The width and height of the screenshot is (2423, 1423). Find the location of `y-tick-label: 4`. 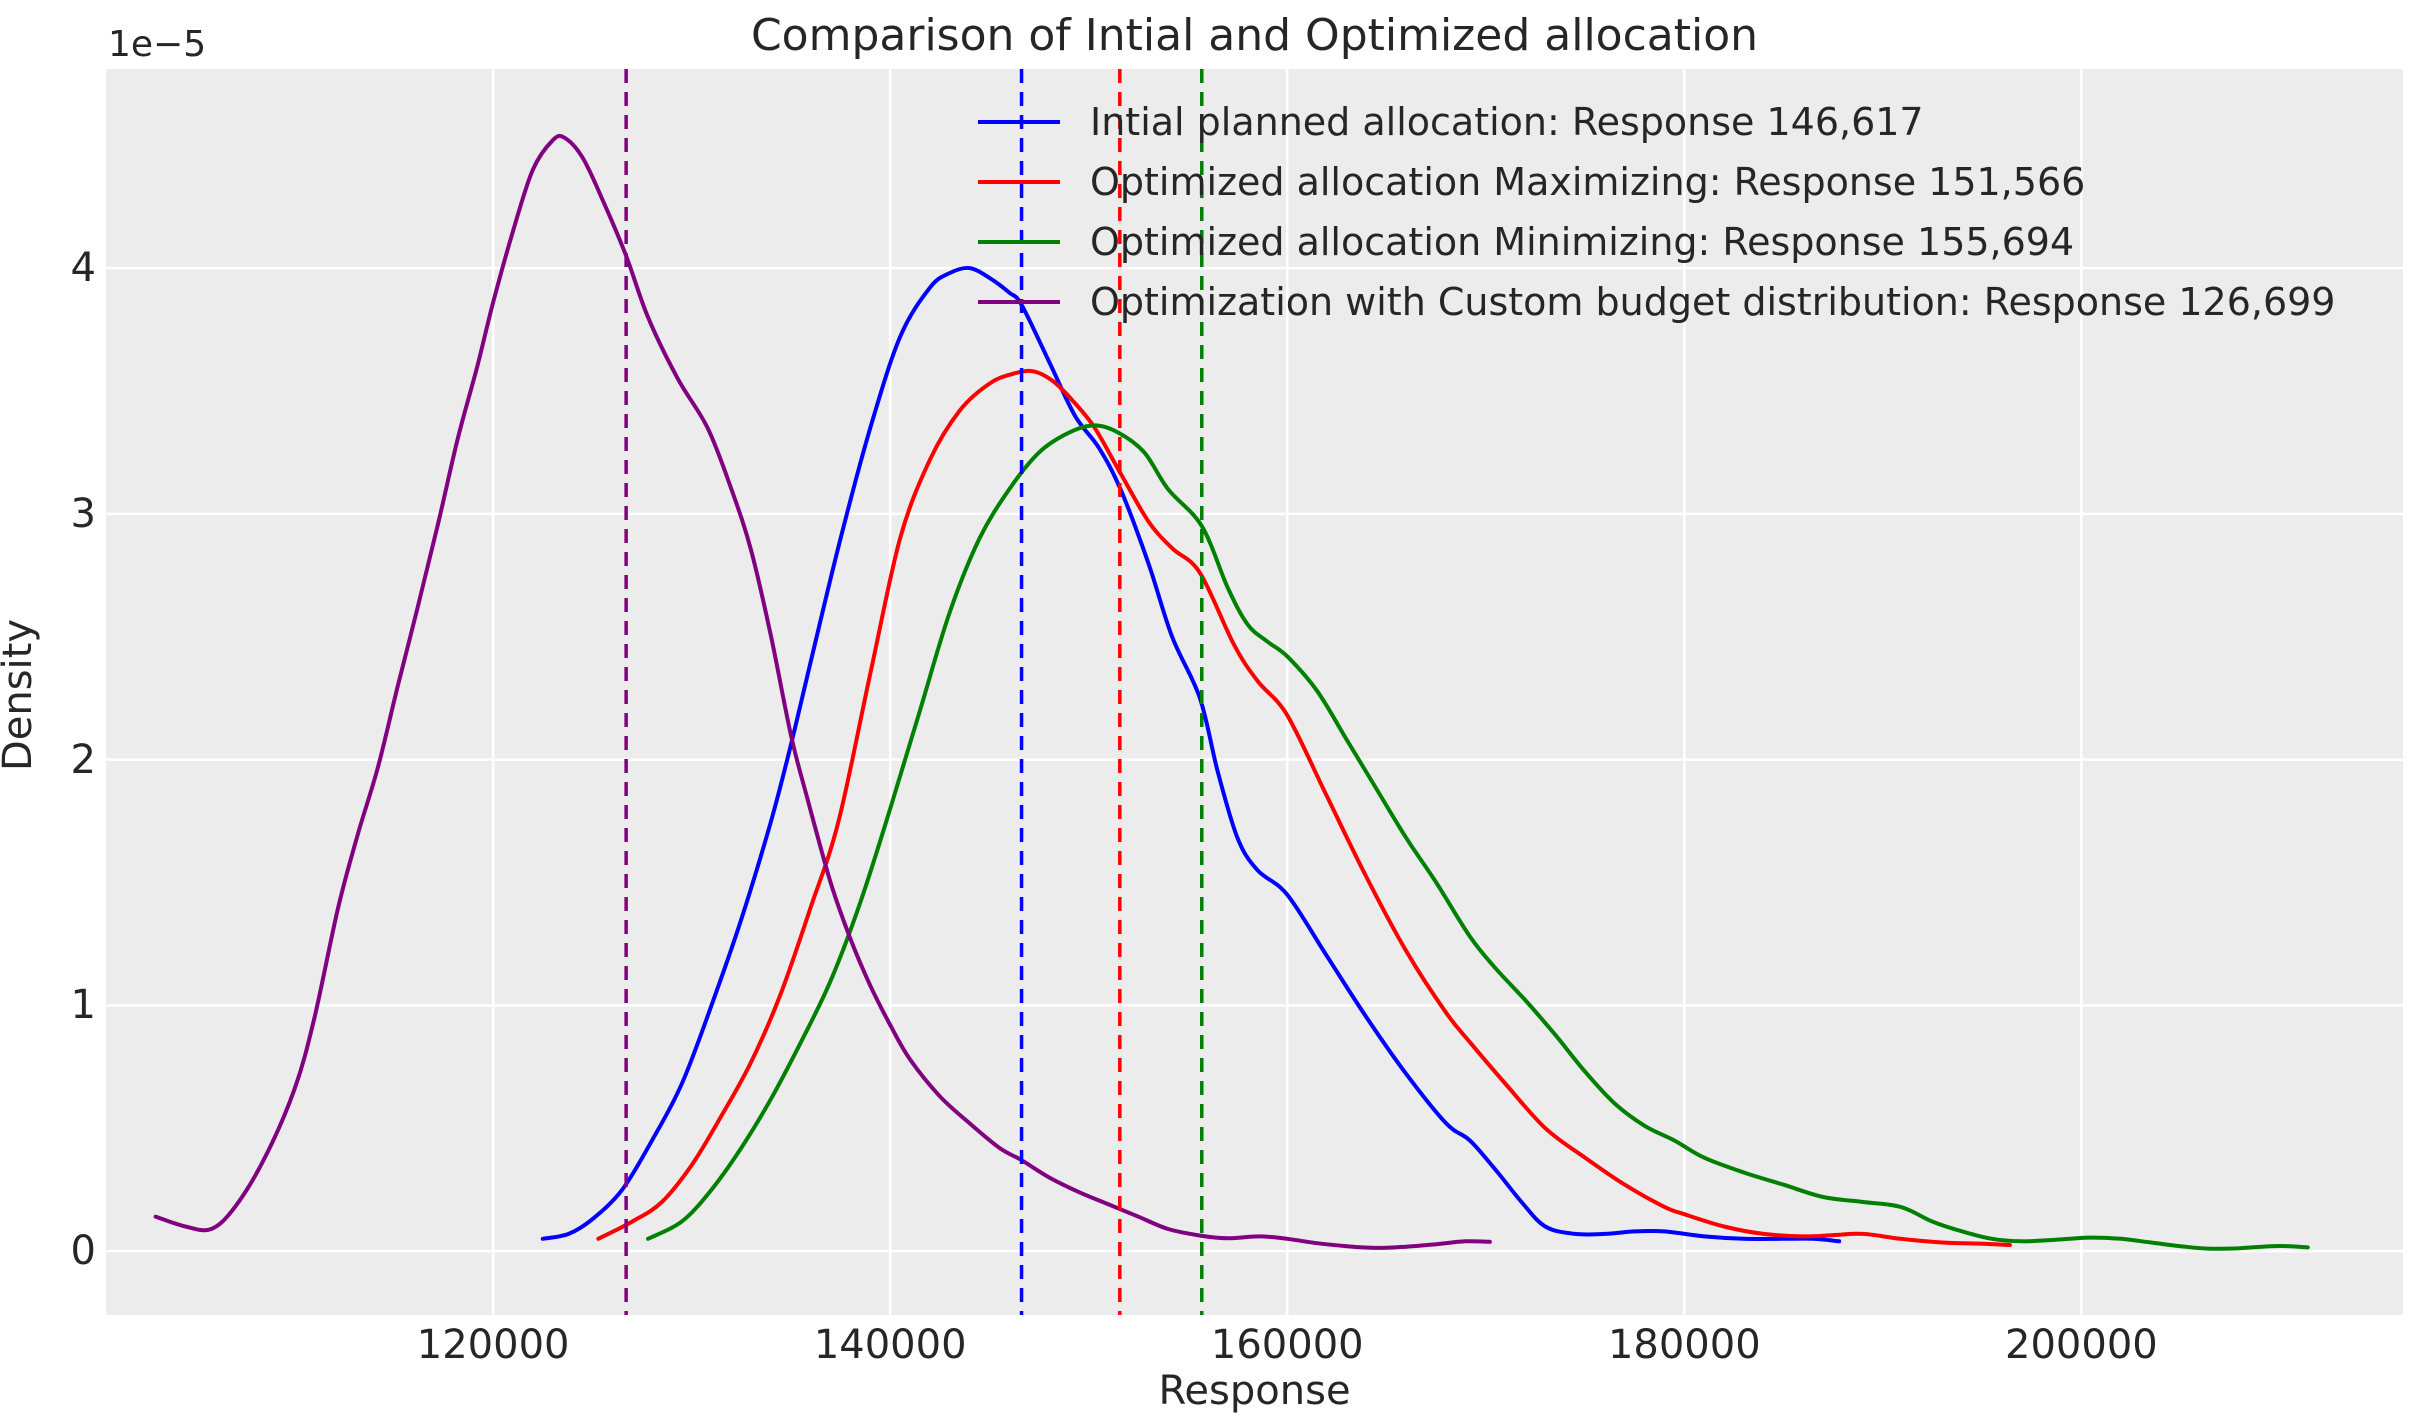

y-tick-label: 4 is located at coordinates (83, 268).